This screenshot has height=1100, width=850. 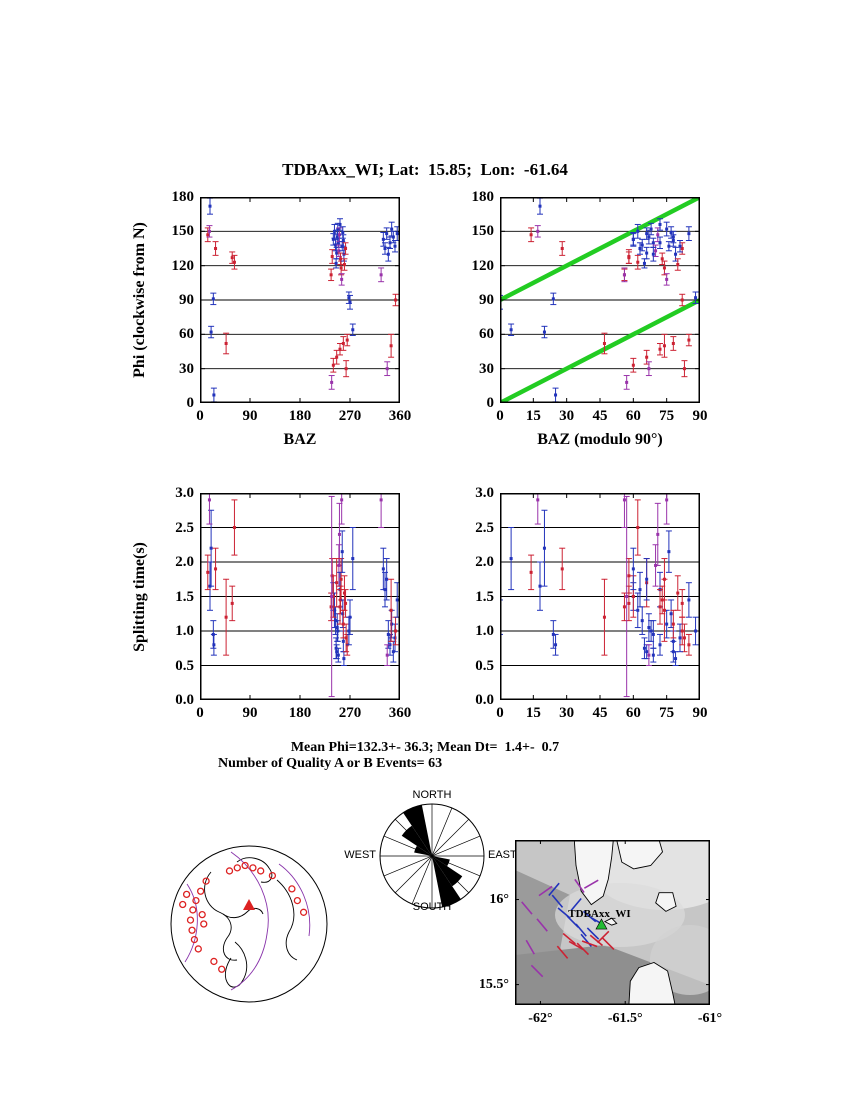 What do you see at coordinates (533, 416) in the screenshot?
I see `x-tick-label: 15` at bounding box center [533, 416].